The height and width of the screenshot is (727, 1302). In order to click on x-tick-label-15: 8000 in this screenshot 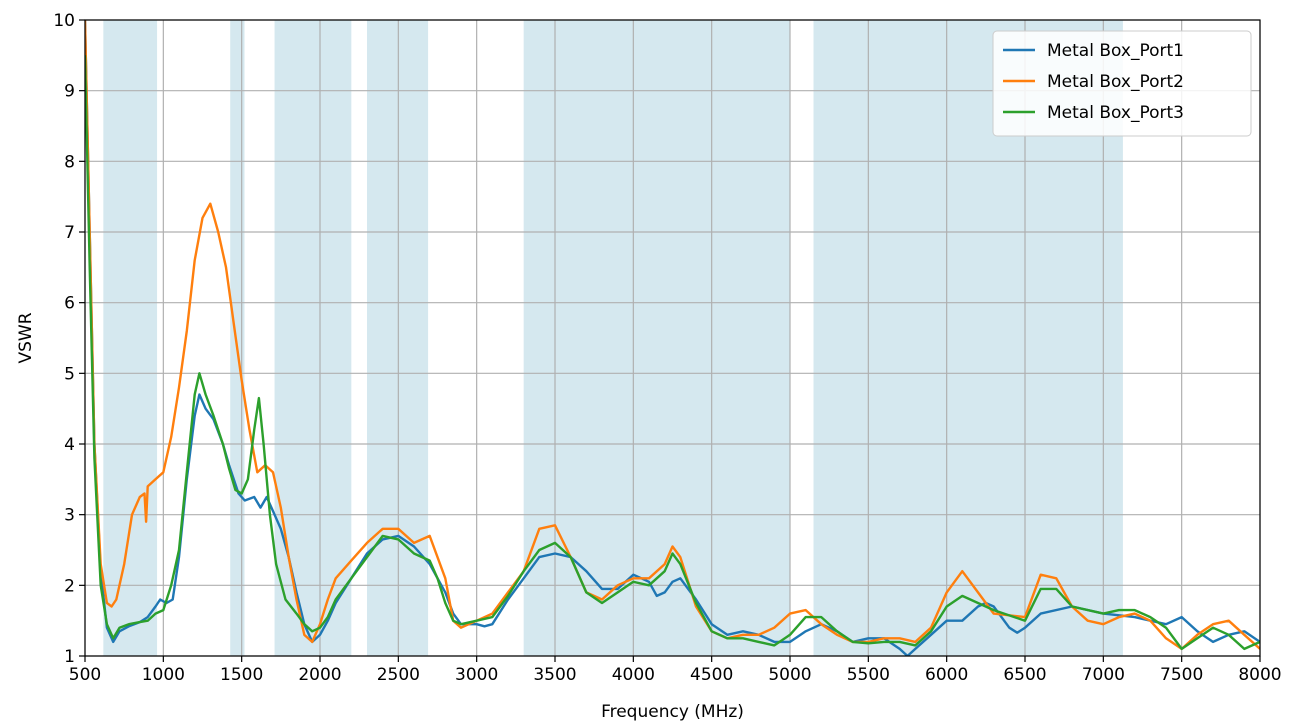, I will do `click(1259, 675)`.